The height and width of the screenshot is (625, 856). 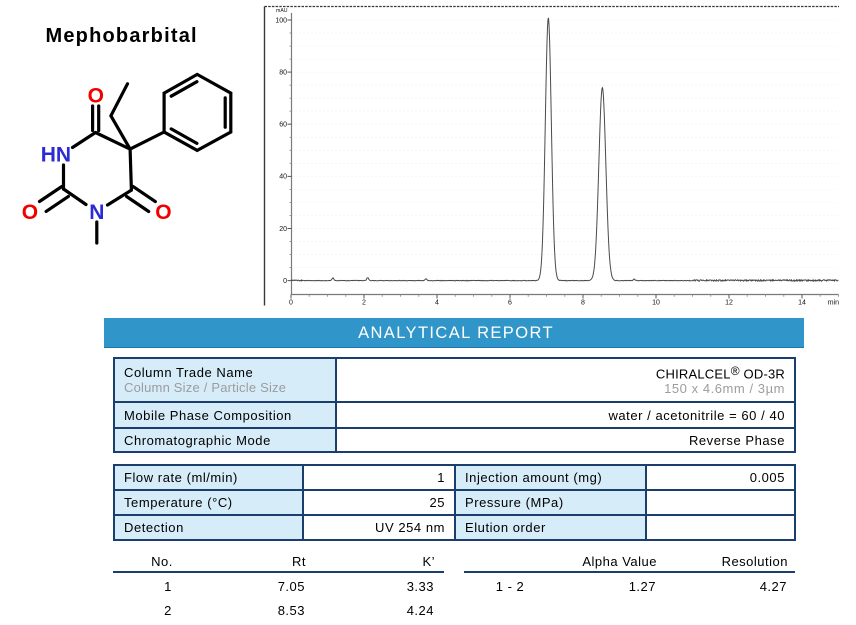 What do you see at coordinates (283, 177) in the screenshot?
I see `svg-text: 40` at bounding box center [283, 177].